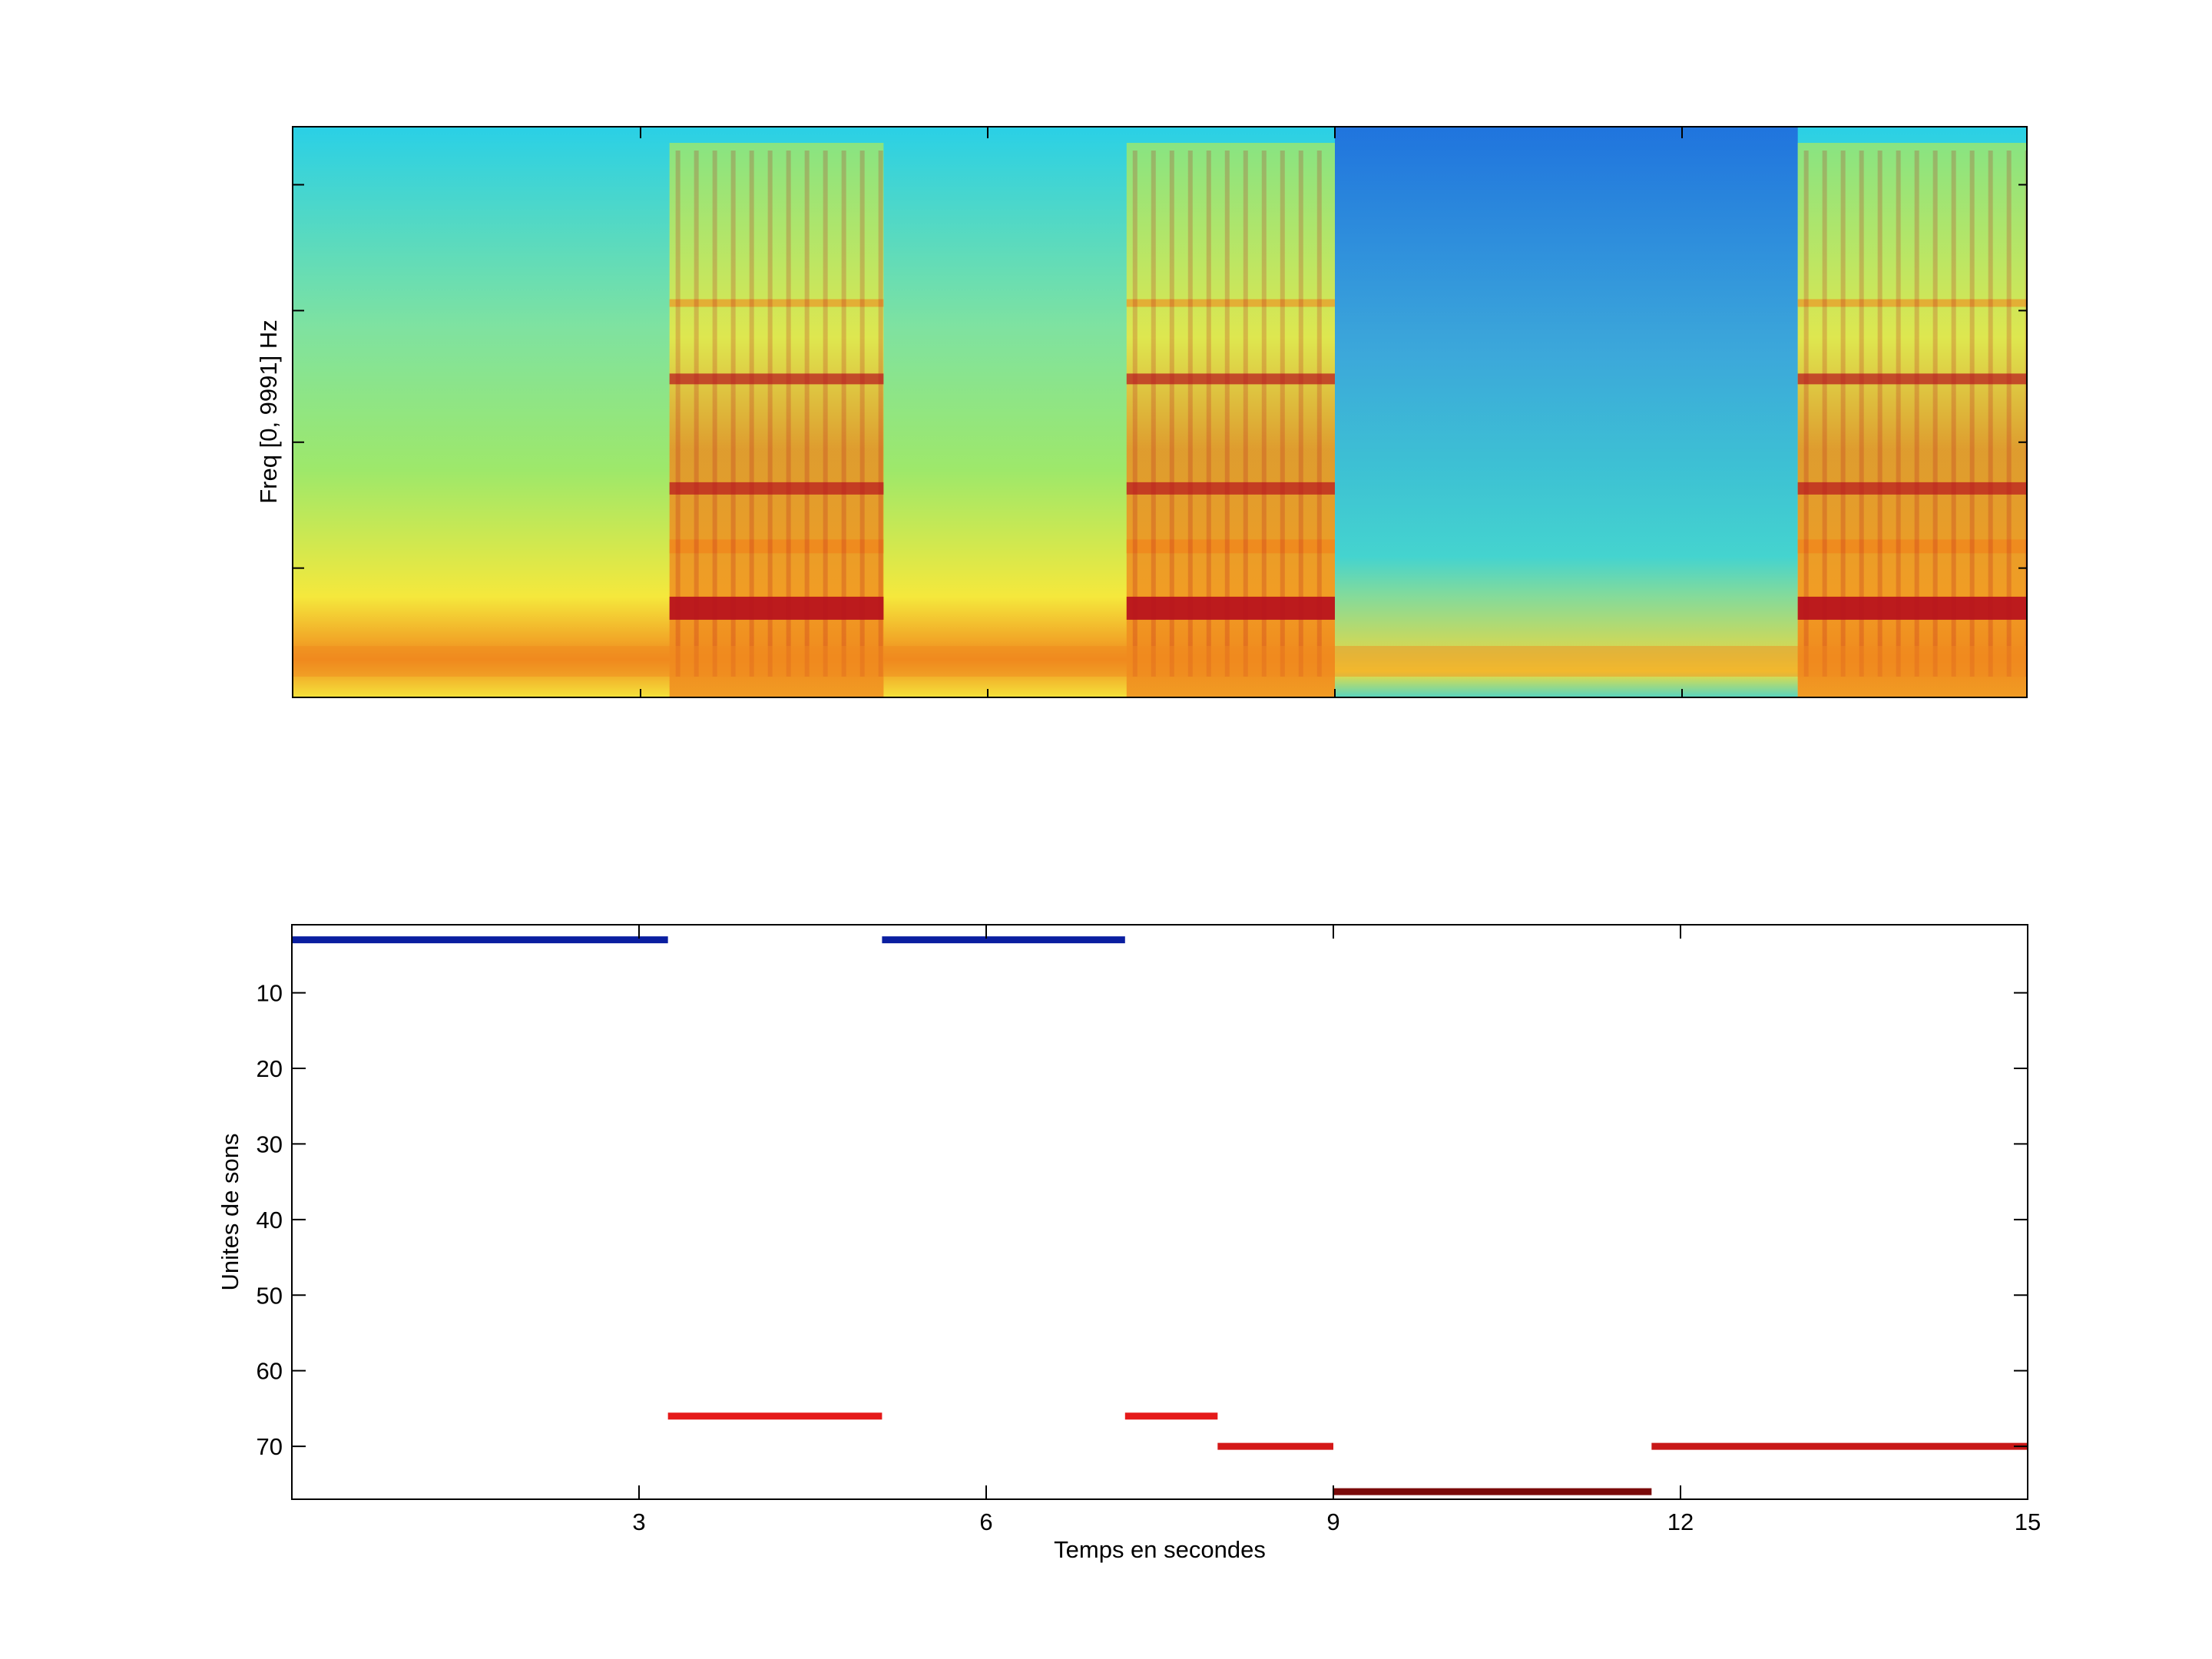 The image size is (2212, 1659). What do you see at coordinates (270, 1372) in the screenshot?
I see `y-tick-label: 60` at bounding box center [270, 1372].